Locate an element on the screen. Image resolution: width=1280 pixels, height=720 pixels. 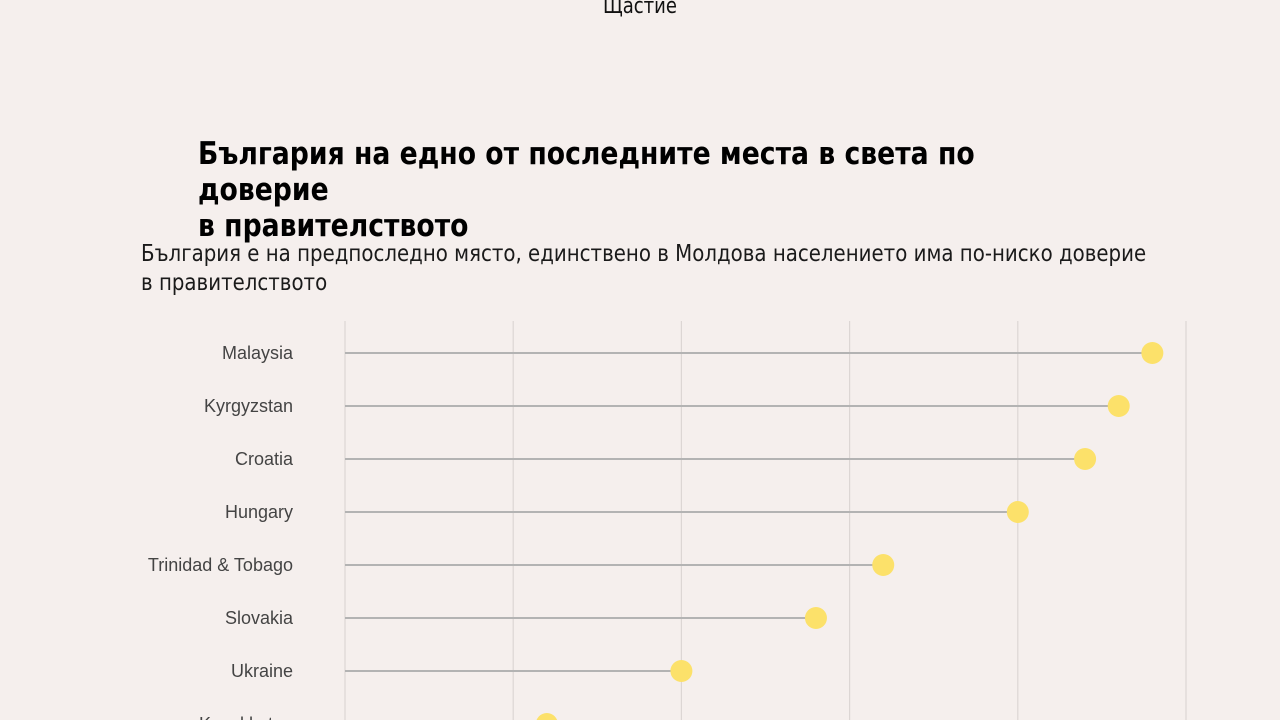
category-label: Kyrgyzstan is located at coordinates (248, 406).